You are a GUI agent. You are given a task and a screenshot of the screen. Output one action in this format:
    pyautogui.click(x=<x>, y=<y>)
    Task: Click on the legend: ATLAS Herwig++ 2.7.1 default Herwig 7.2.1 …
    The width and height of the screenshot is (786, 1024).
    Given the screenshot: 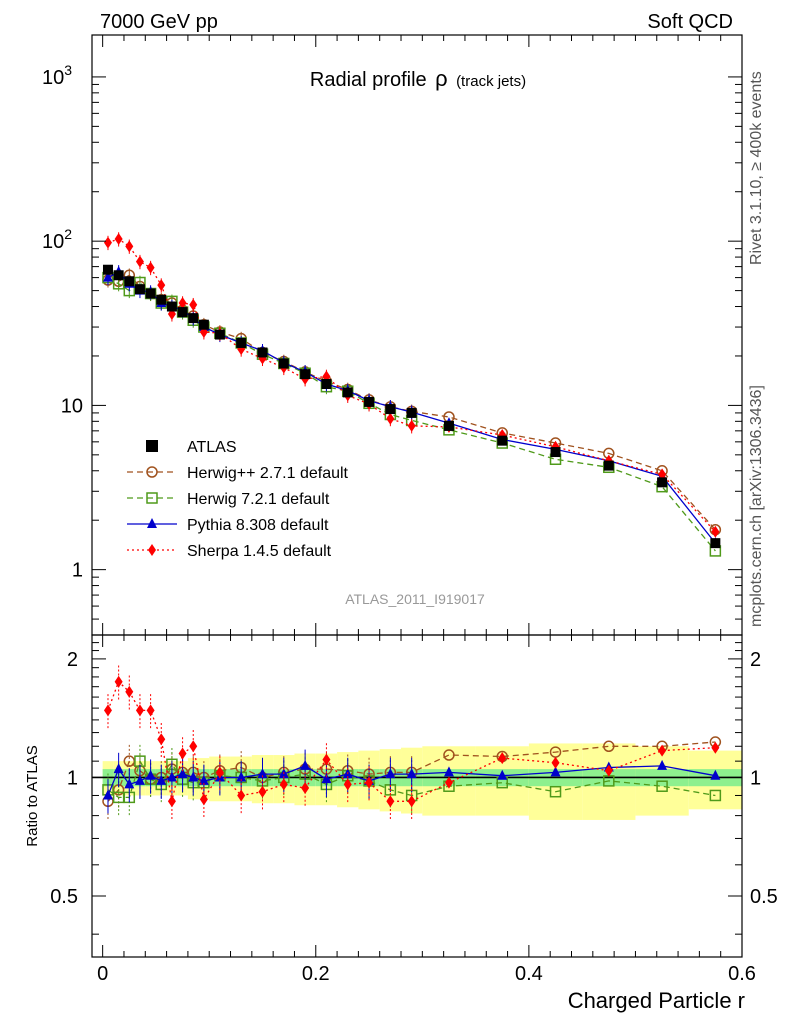 What is the action you would take?
    pyautogui.click(x=238, y=499)
    